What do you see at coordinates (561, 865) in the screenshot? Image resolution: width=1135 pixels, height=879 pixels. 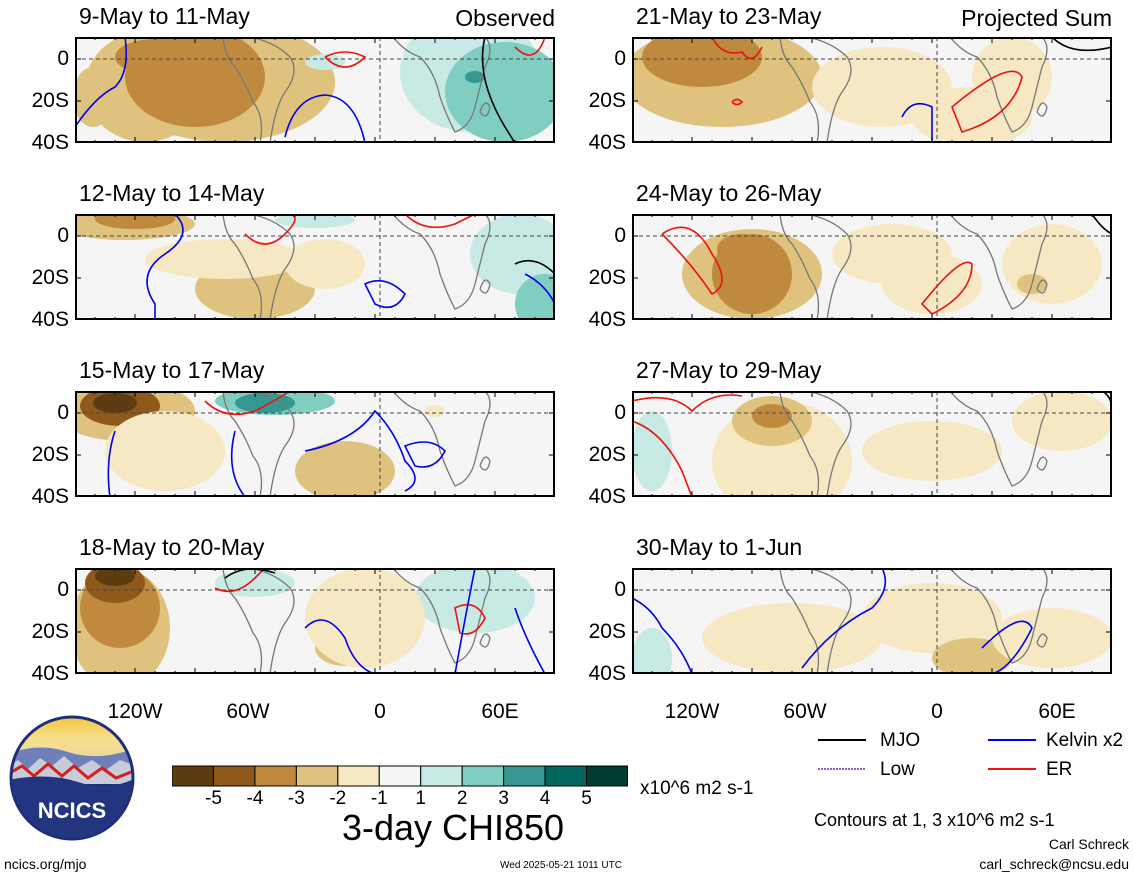 I see `timestamp: Wed 2025-05-21 1011 UTC` at bounding box center [561, 865].